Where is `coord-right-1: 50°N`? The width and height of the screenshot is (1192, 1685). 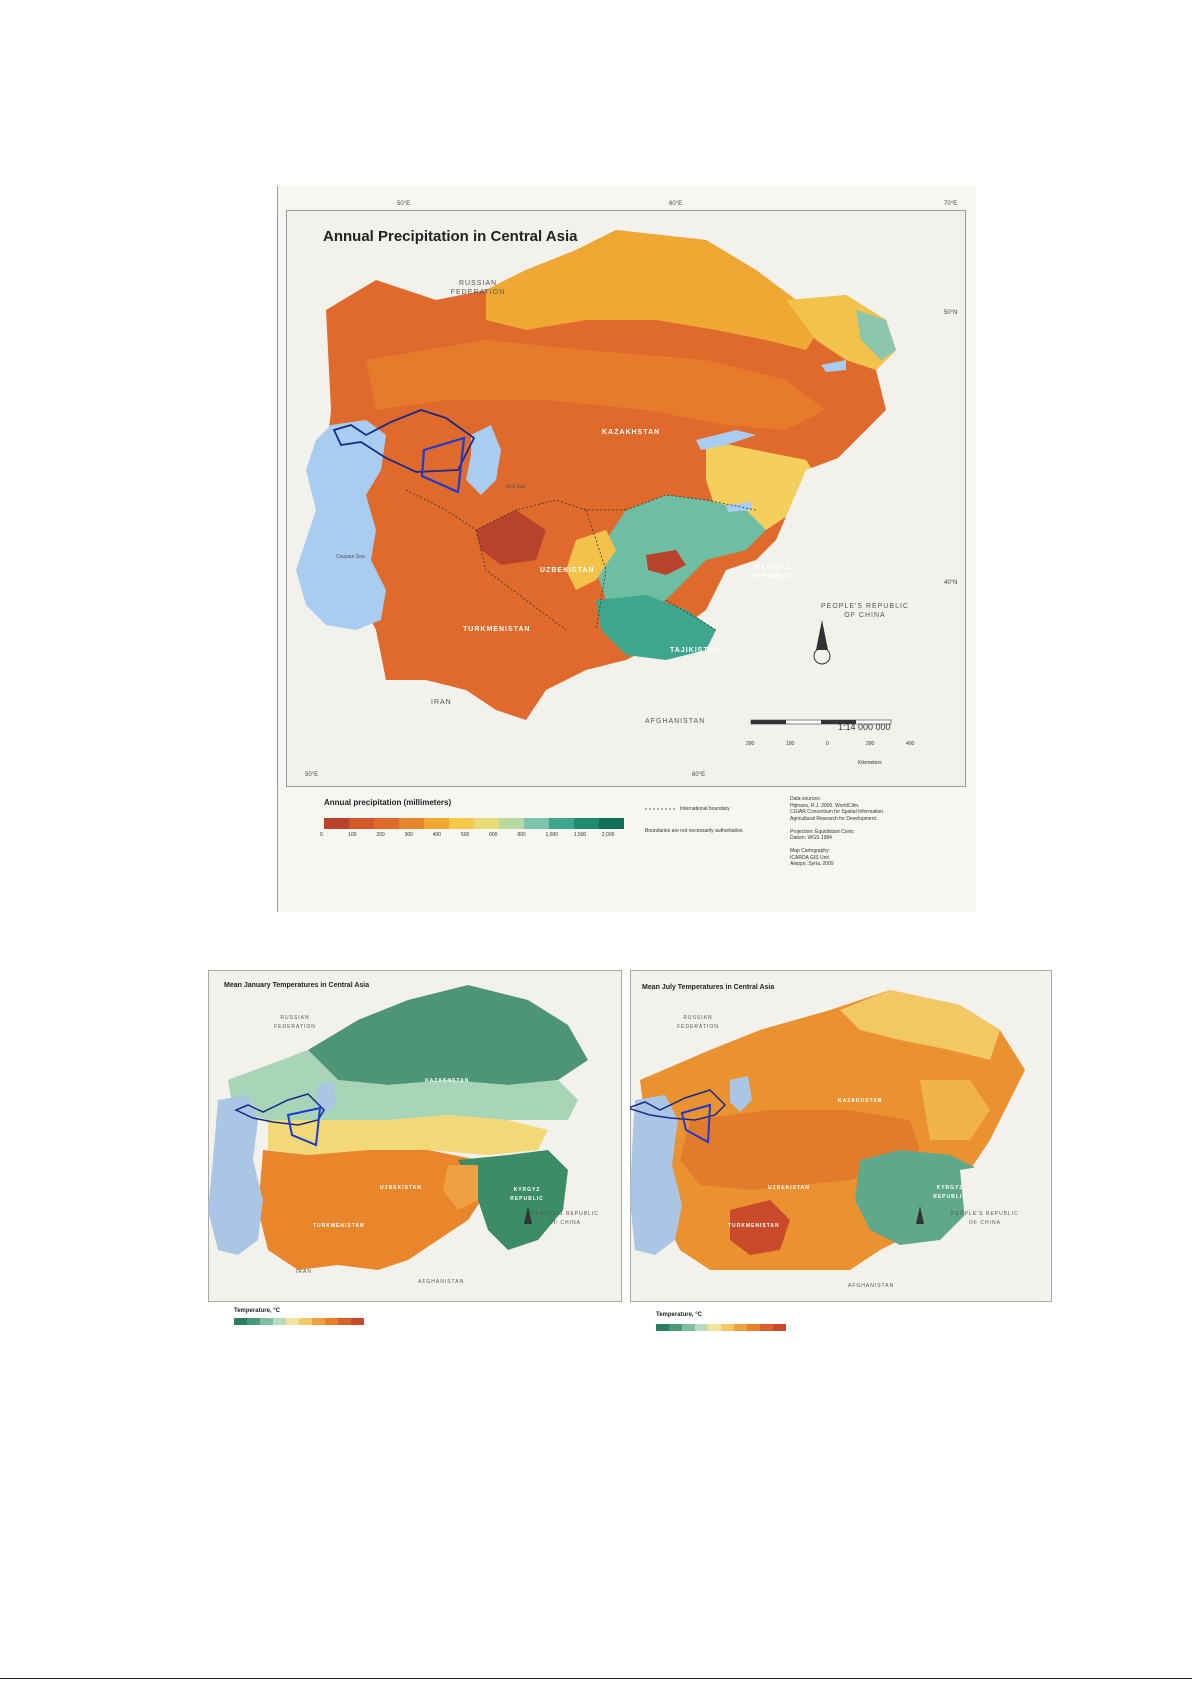 coord-right-1: 50°N is located at coordinates (951, 313).